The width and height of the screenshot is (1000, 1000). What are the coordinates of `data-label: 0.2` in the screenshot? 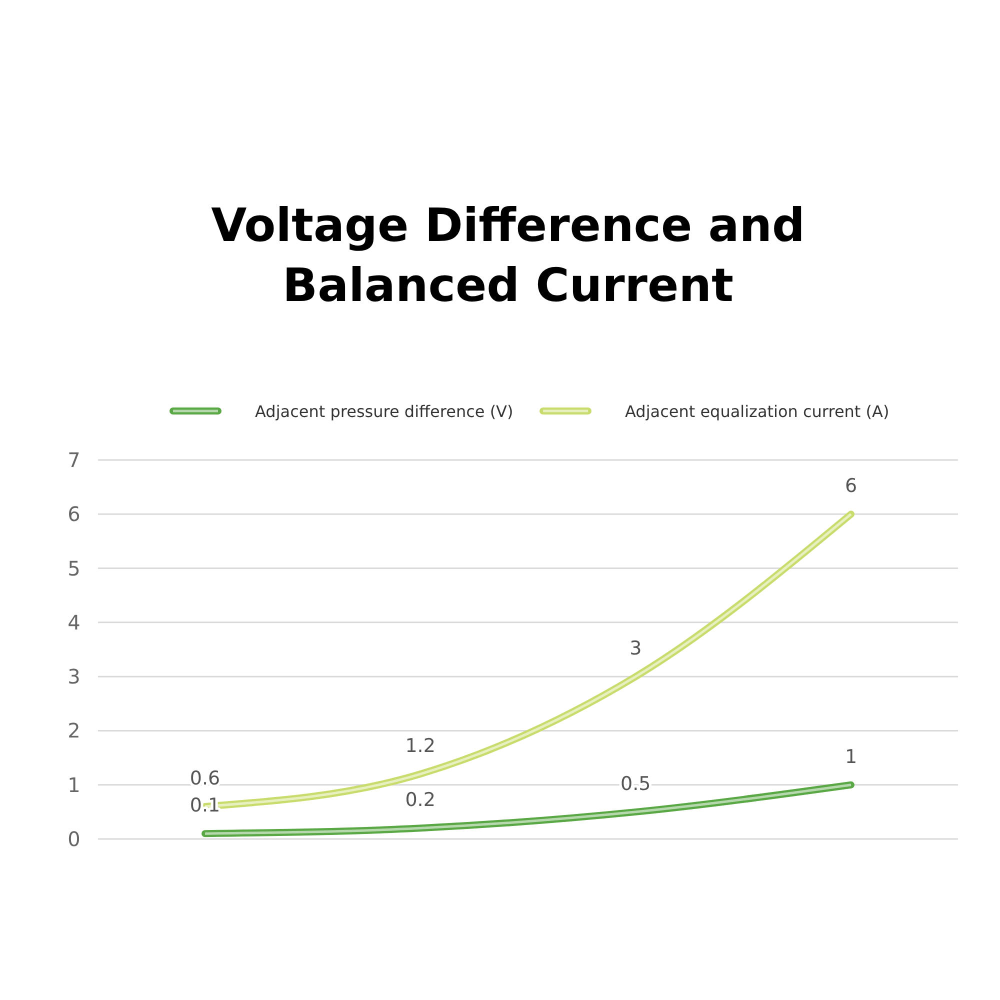 It's located at (420, 800).